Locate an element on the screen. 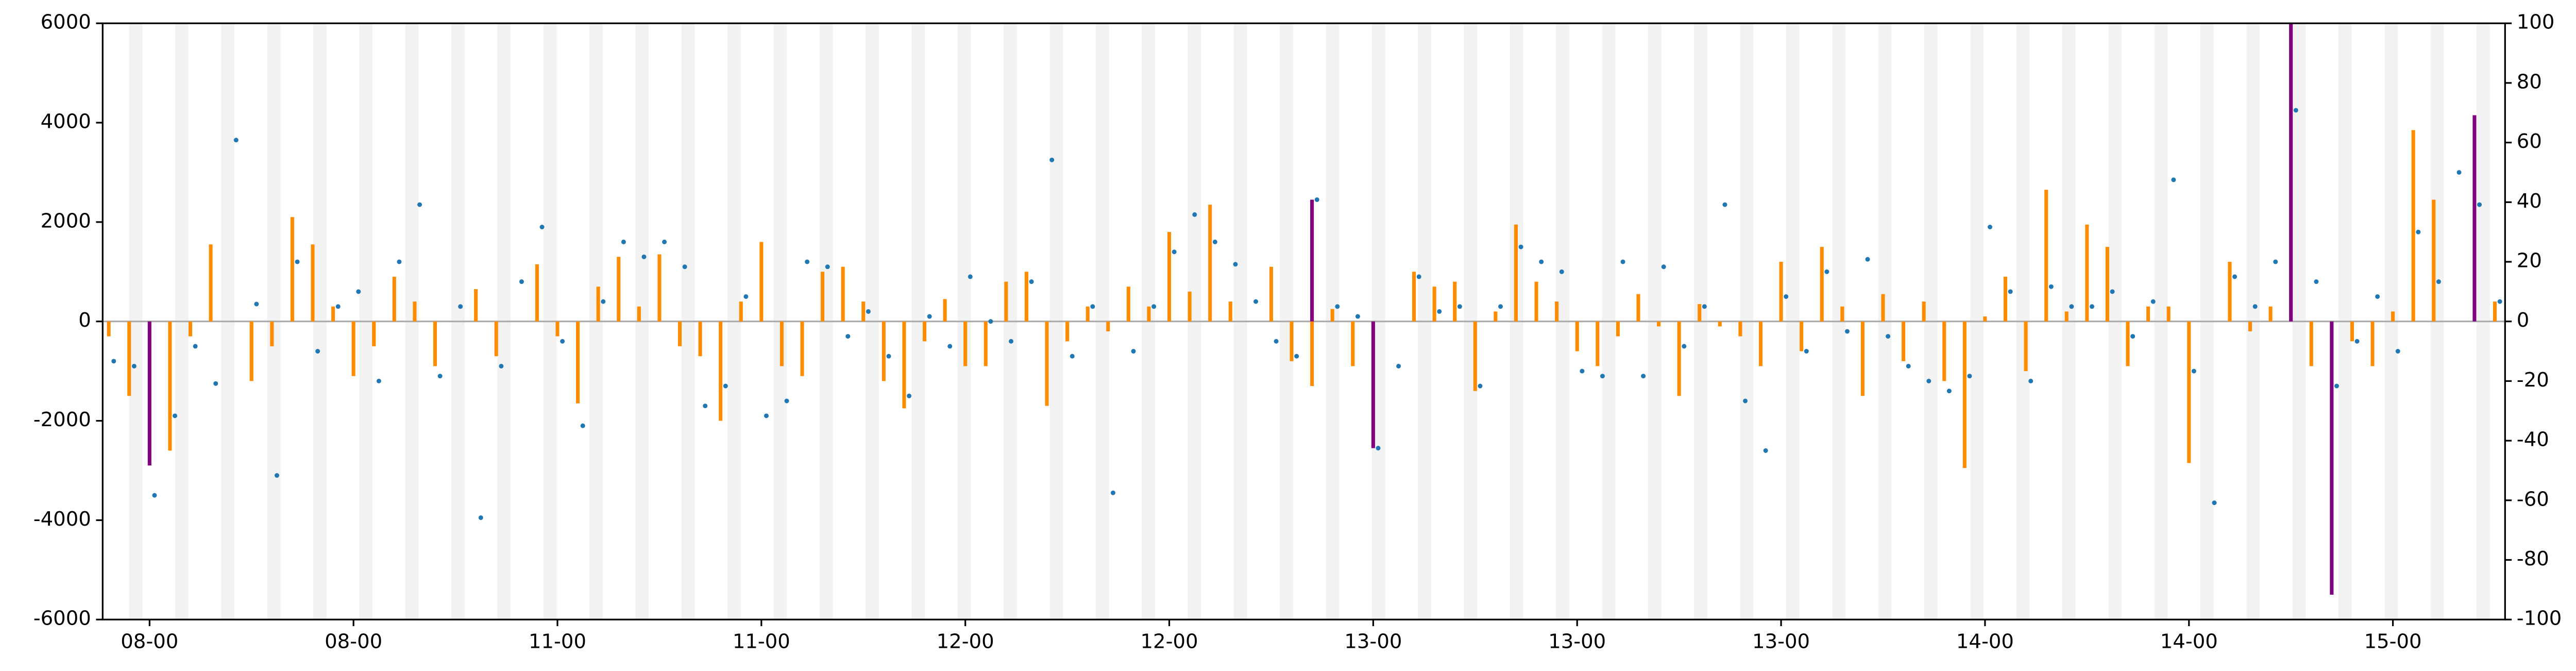 This screenshot has height=671, width=2576. y2-tick-label: 20 is located at coordinates (2529, 260).